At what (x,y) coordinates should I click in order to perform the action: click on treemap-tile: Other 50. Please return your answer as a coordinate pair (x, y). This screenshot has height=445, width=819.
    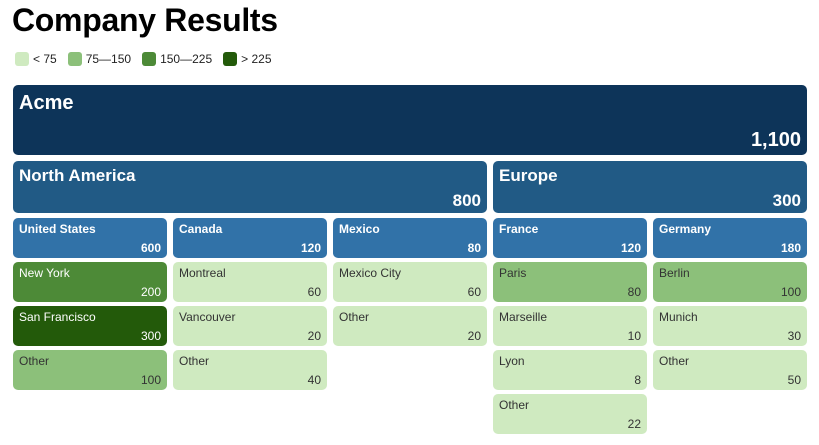
    Looking at the image, I should click on (730, 370).